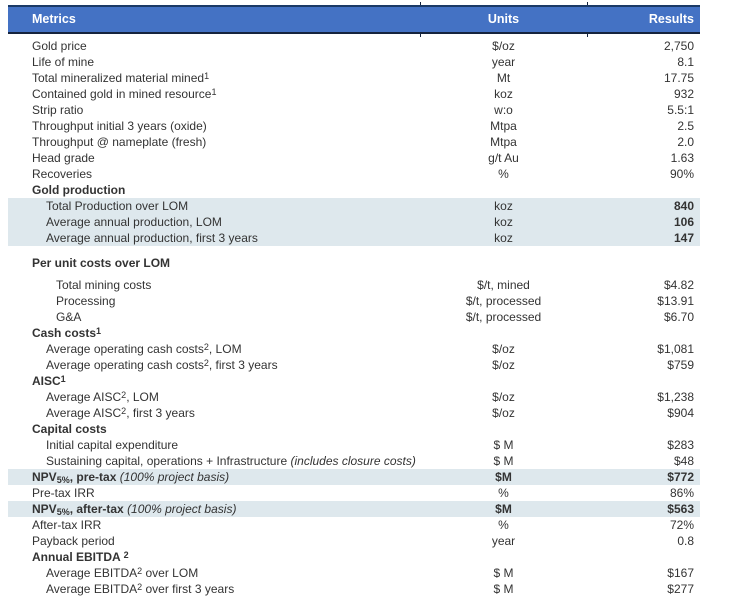 Image resolution: width=732 pixels, height=597 pixels. Describe the element at coordinates (503, 301) in the screenshot. I see `unit-value: $/t, processed` at that location.